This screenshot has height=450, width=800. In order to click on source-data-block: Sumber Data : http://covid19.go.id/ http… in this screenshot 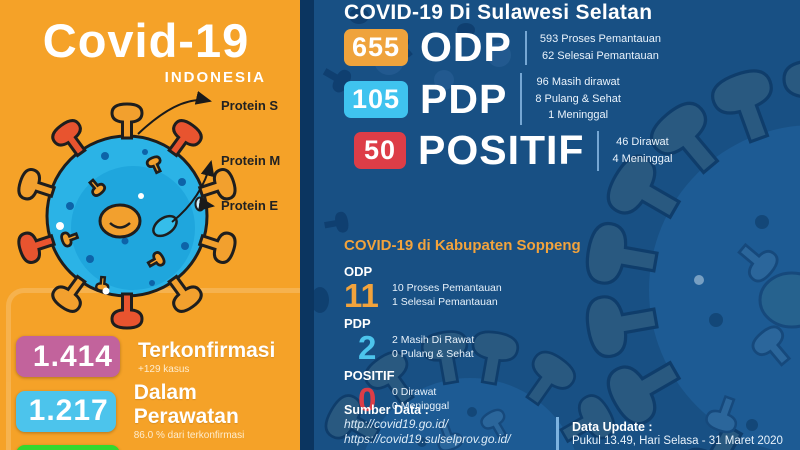, I will do `click(427, 425)`.